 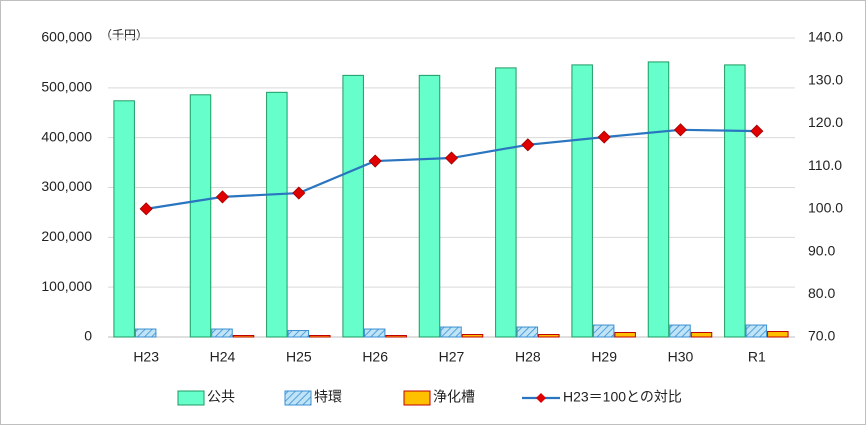 What do you see at coordinates (66, 186) in the screenshot?
I see `y-tick-label: 300,000` at bounding box center [66, 186].